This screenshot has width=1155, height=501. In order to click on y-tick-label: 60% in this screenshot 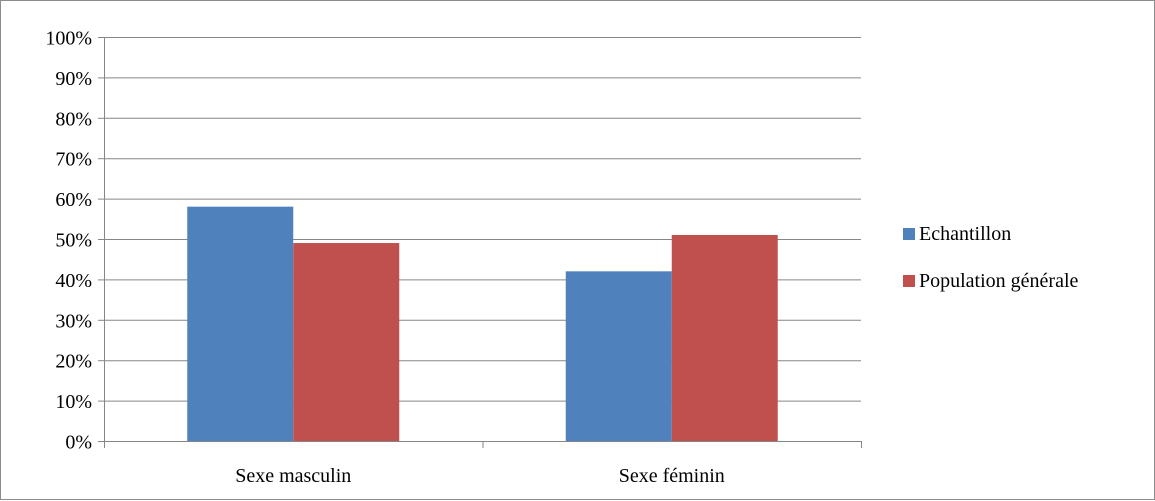, I will do `click(73, 200)`.